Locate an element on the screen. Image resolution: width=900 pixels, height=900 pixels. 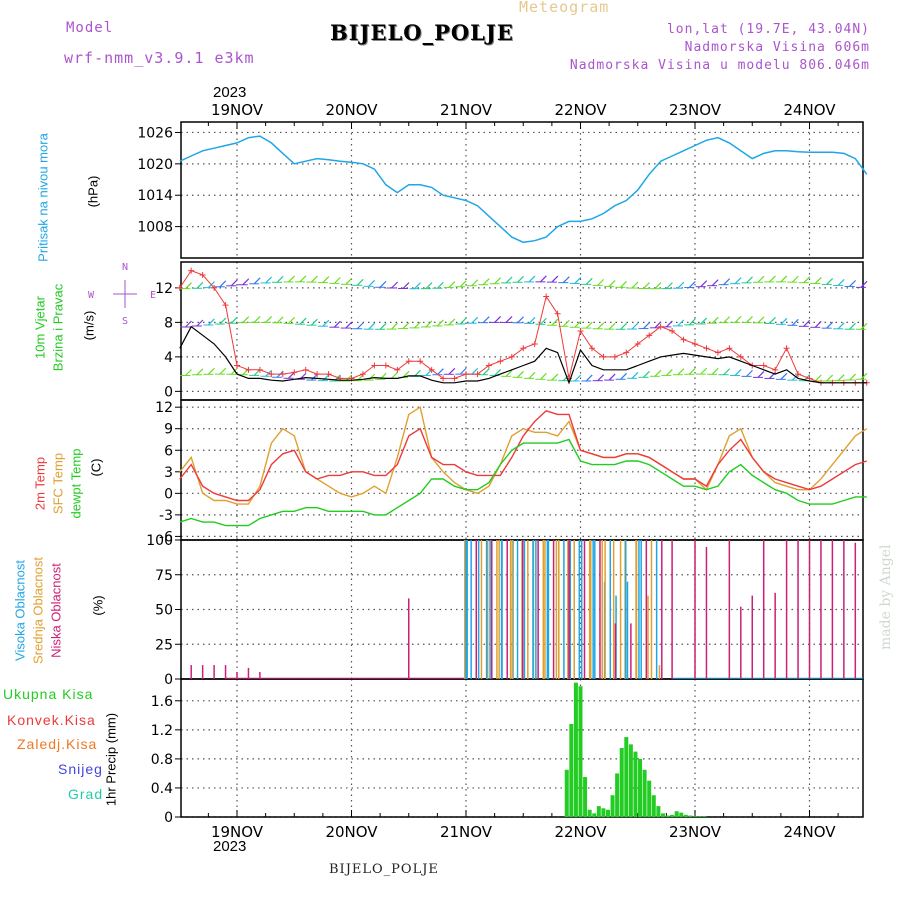
date-label-top: 24NOV is located at coordinates (809, 110).